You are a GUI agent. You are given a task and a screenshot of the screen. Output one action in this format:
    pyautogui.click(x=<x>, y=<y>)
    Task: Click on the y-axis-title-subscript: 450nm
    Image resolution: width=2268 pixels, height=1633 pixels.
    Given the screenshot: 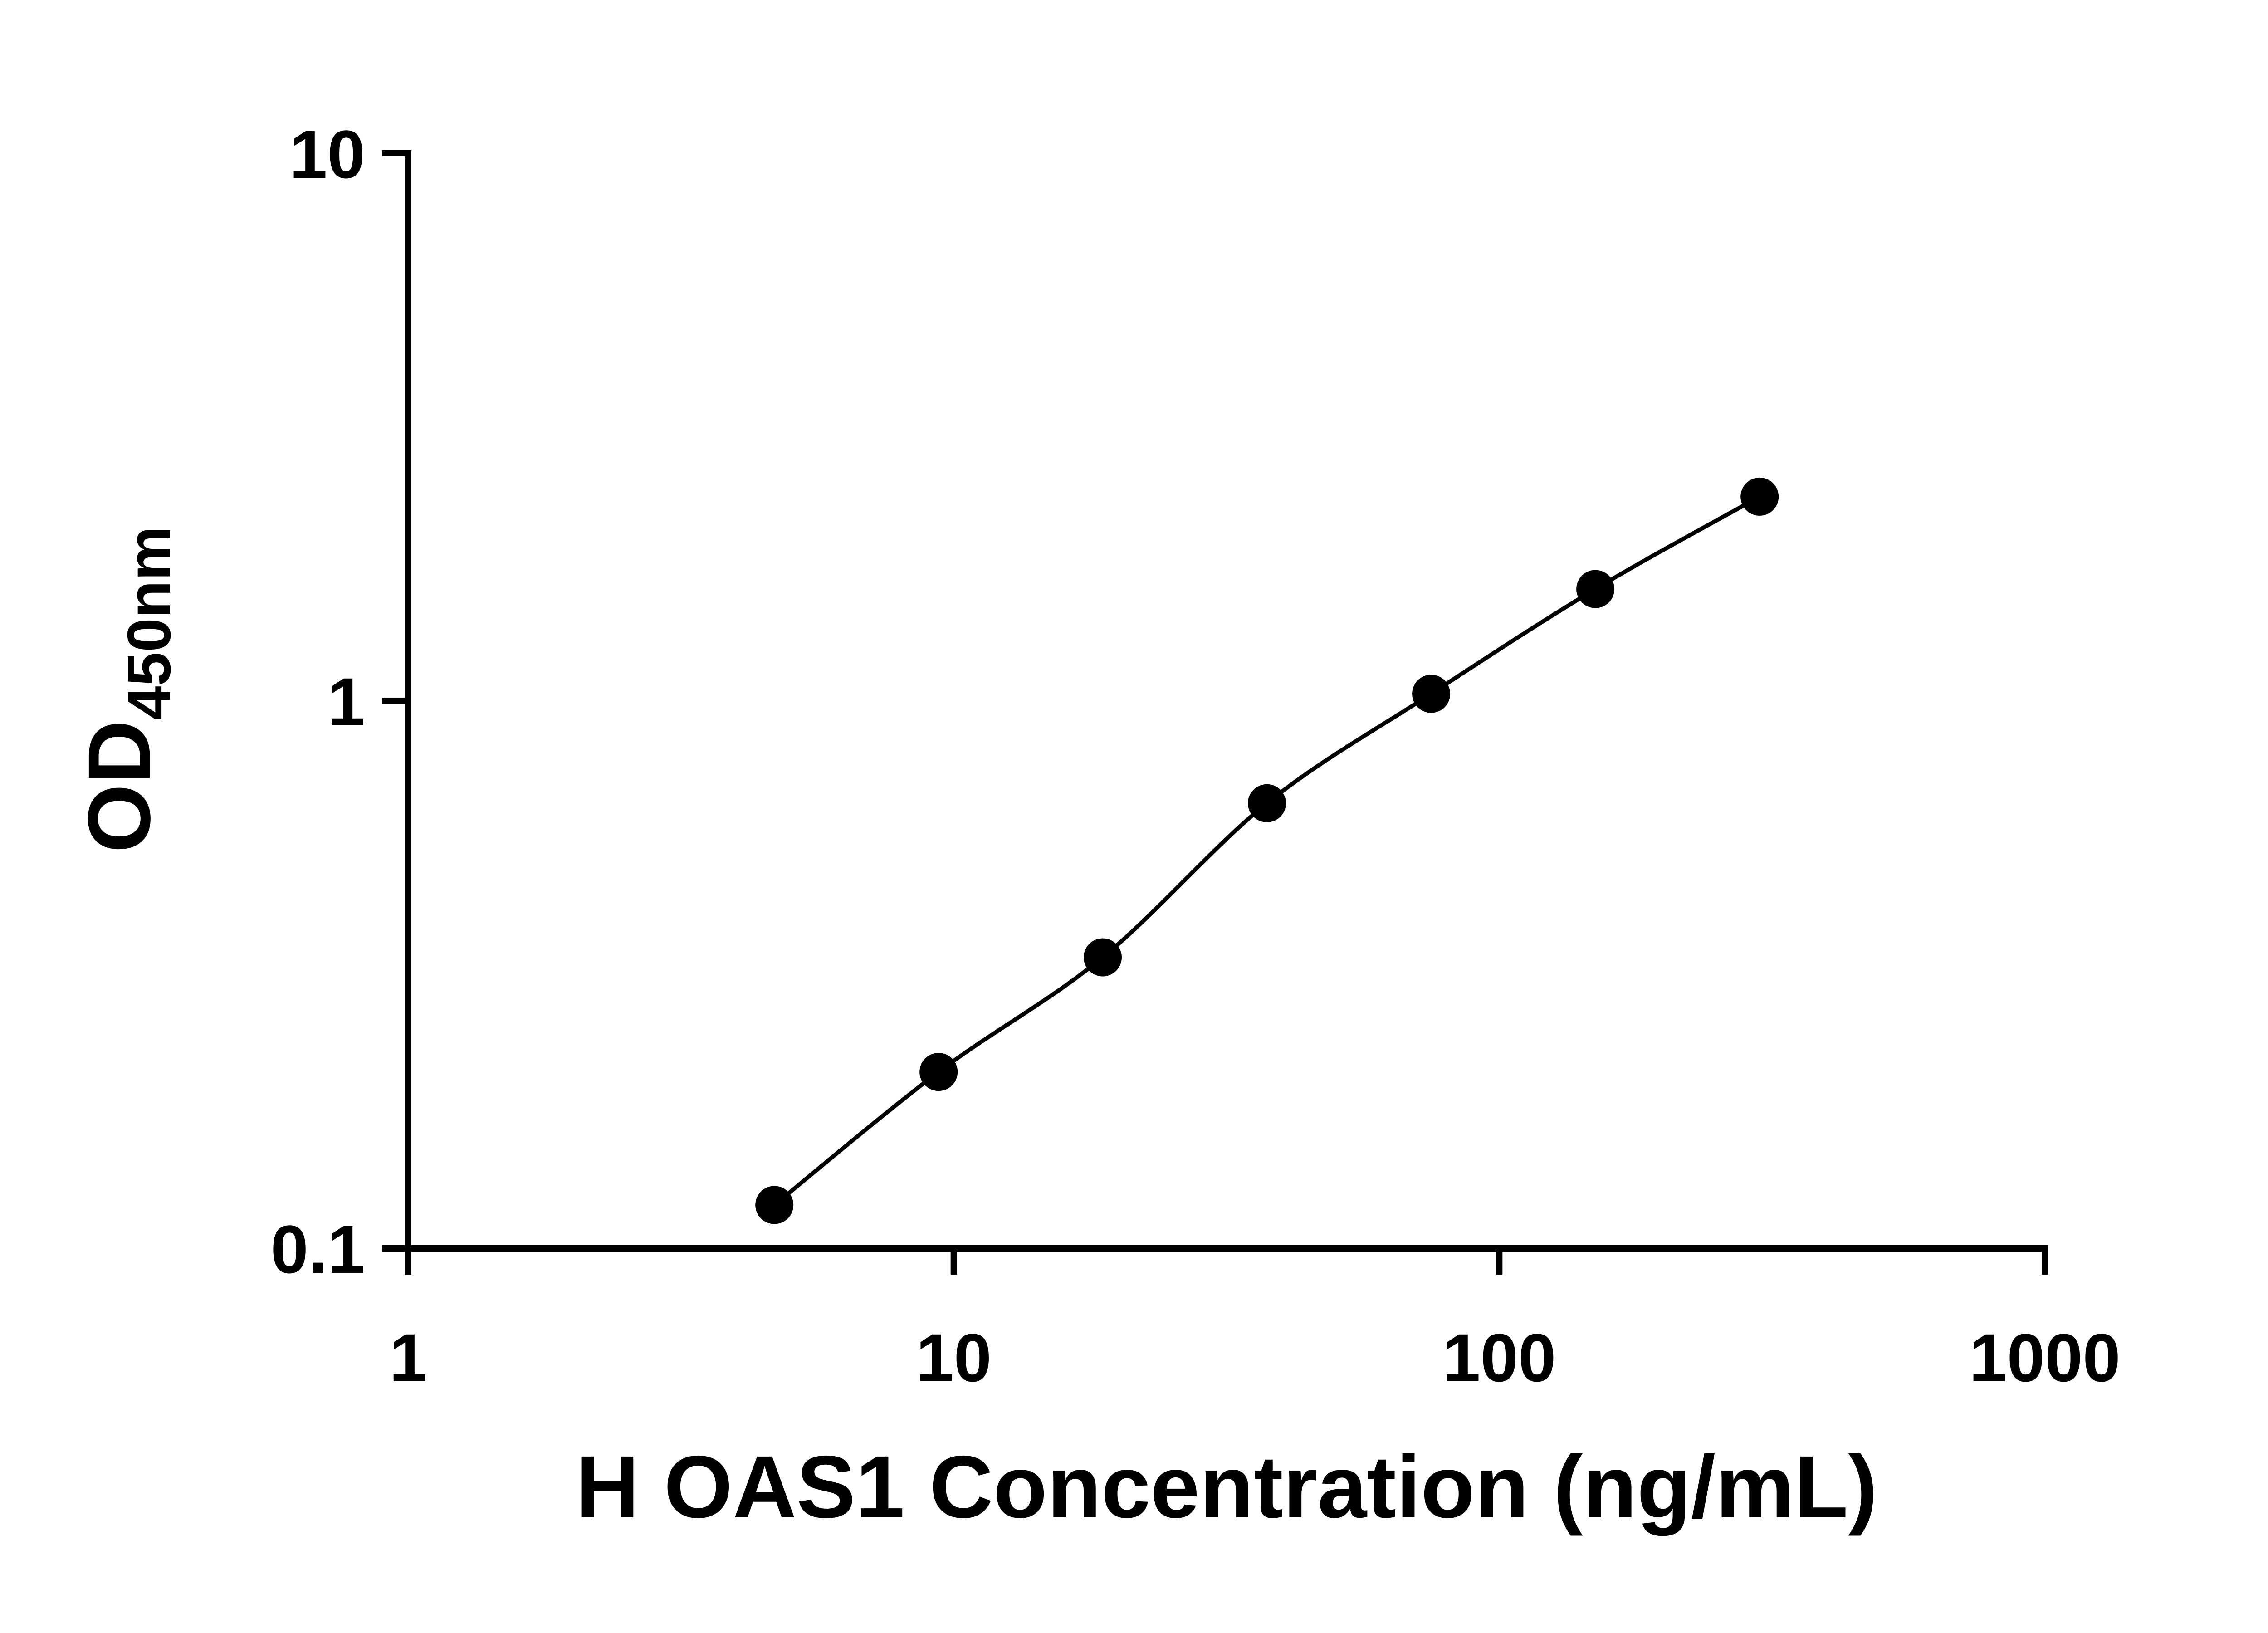 What is the action you would take?
    pyautogui.click(x=149, y=623)
    